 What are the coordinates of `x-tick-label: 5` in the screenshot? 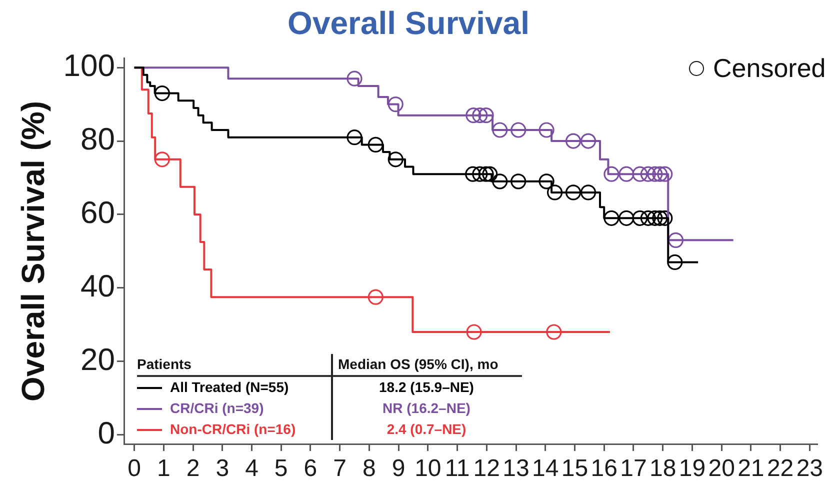 It's located at (281, 468).